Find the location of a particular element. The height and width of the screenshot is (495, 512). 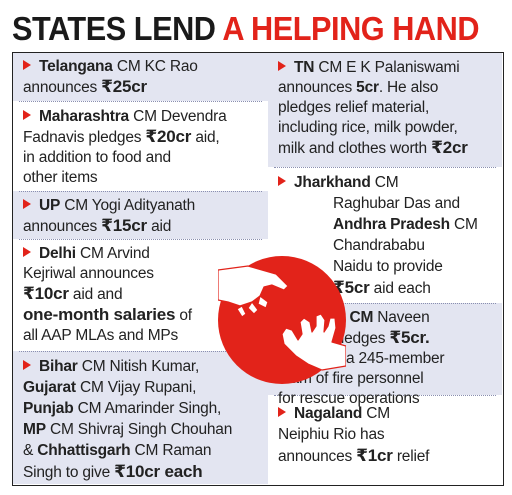

amount: ₹25cr is located at coordinates (124, 86).